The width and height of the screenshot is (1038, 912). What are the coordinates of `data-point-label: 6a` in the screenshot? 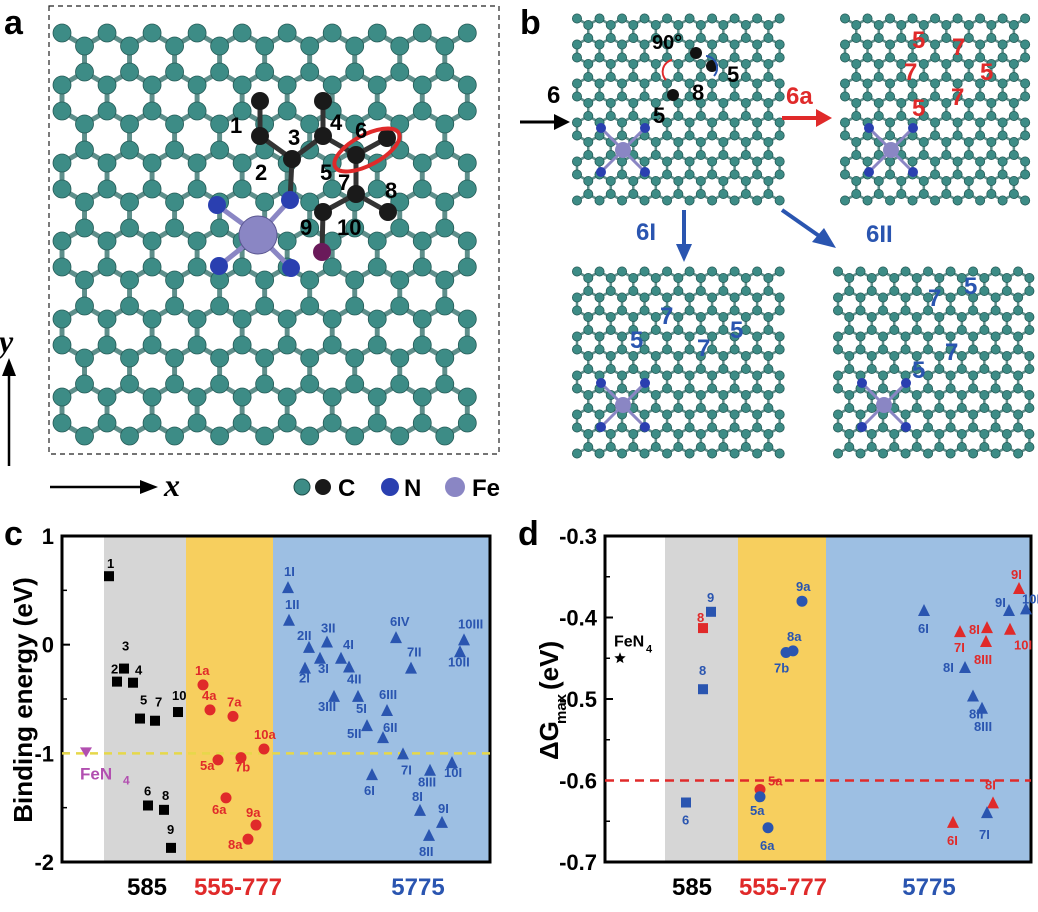 It's located at (219, 809).